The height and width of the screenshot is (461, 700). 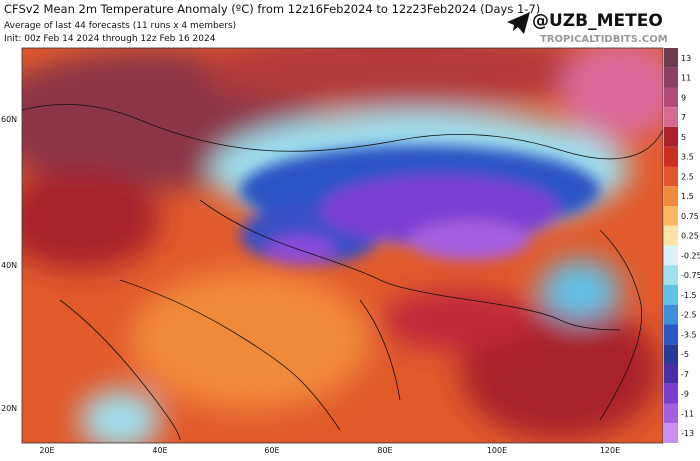 What do you see at coordinates (9, 265) in the screenshot?
I see `lat-label: 40N` at bounding box center [9, 265].